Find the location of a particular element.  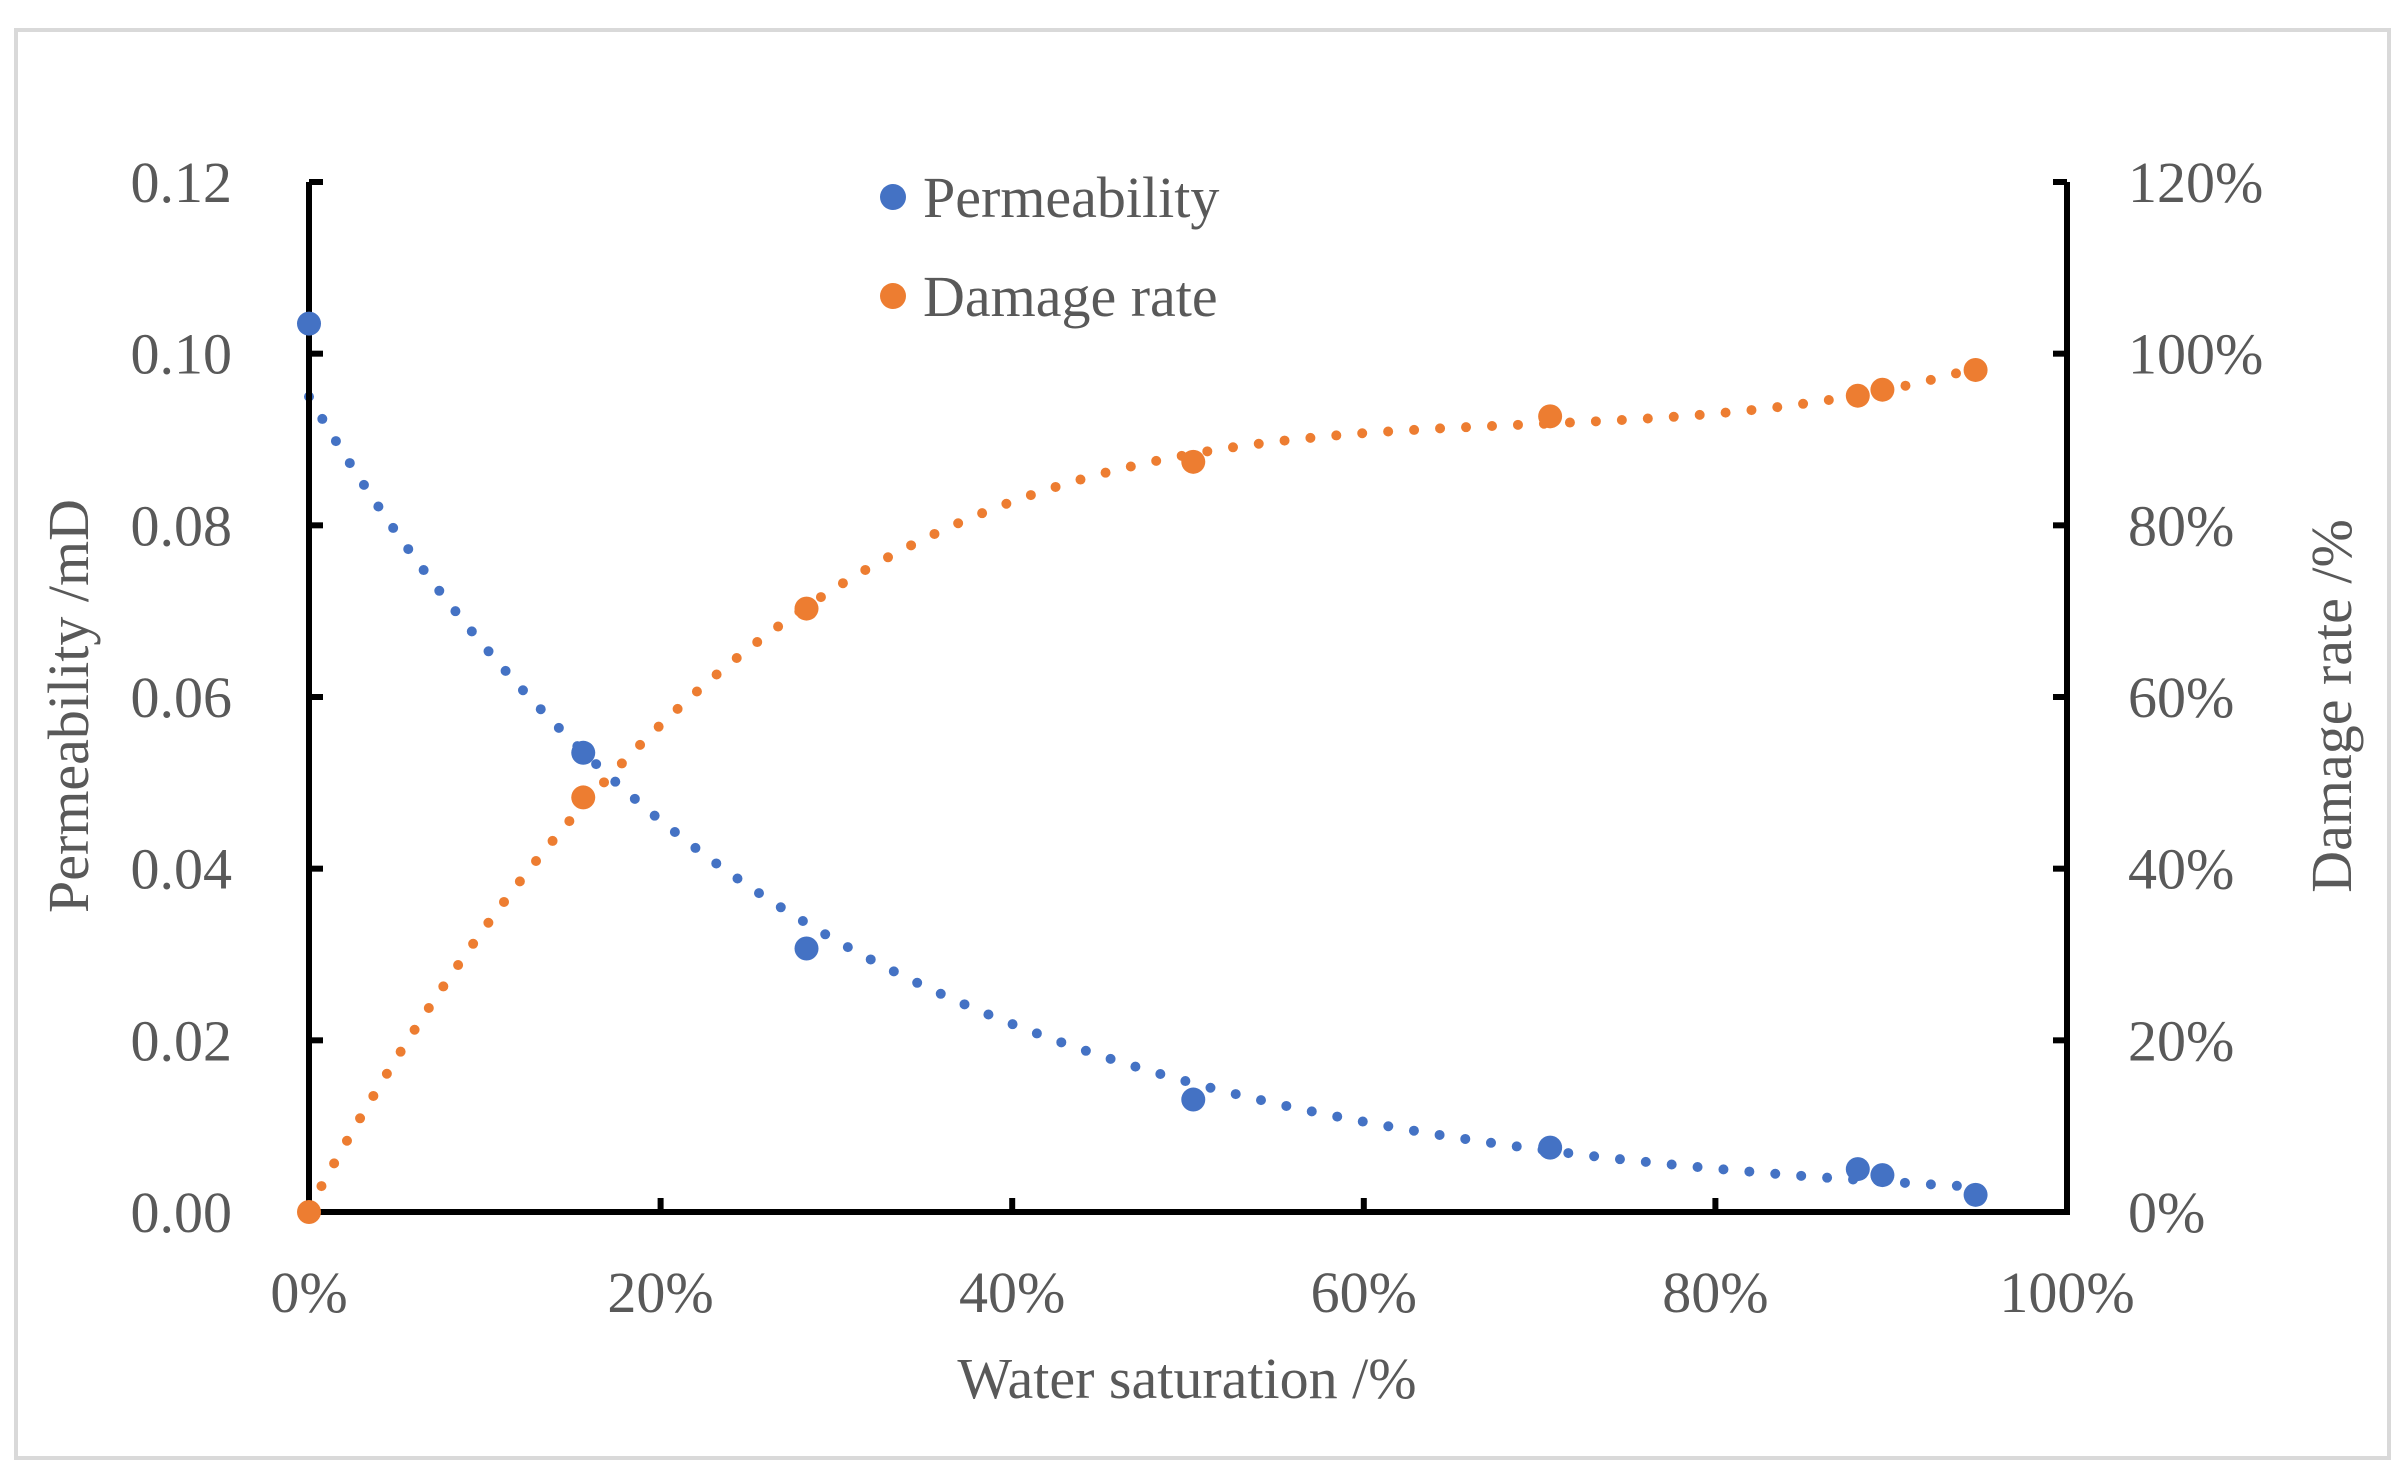

y-left-tick-label: 0.10 is located at coordinates (182, 354).